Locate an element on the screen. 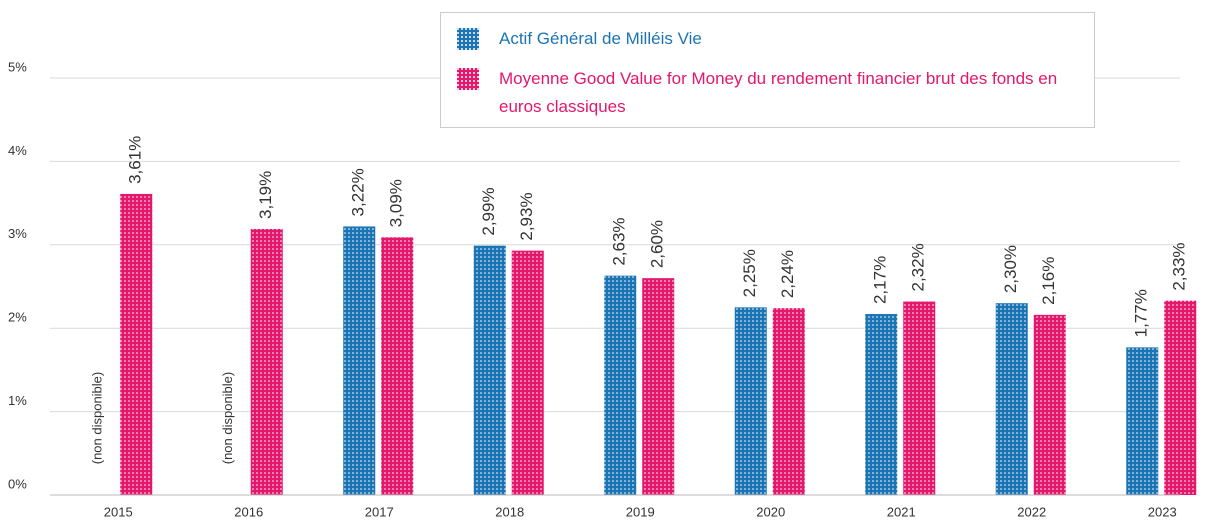 The width and height of the screenshot is (1221, 521). x-tick-label: 2023 is located at coordinates (1162, 511).